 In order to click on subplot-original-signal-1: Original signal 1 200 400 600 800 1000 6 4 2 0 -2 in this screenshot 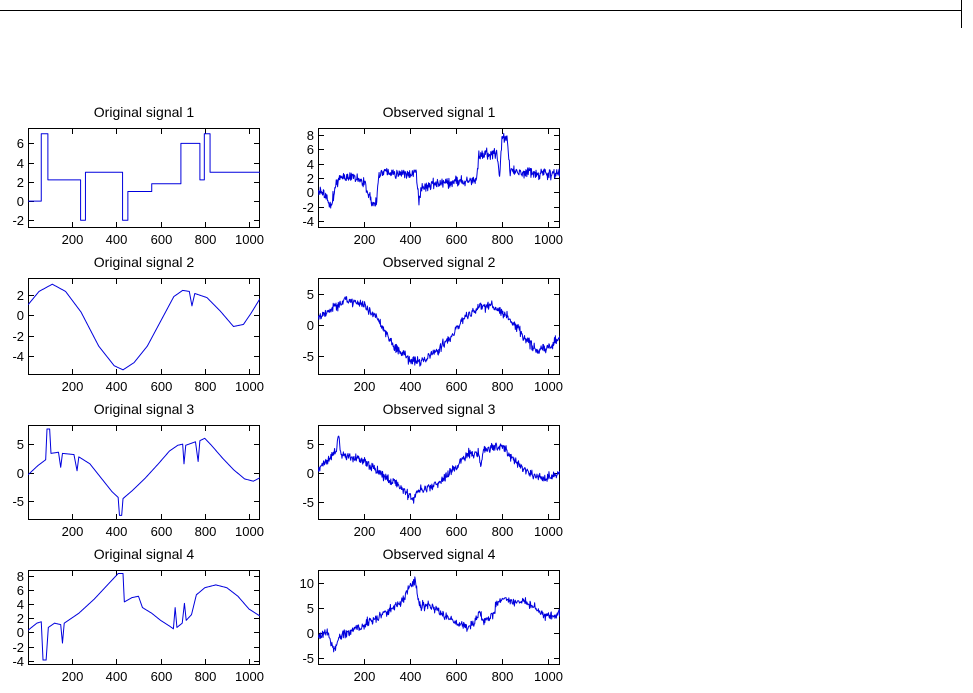, I will do `click(135, 176)`.